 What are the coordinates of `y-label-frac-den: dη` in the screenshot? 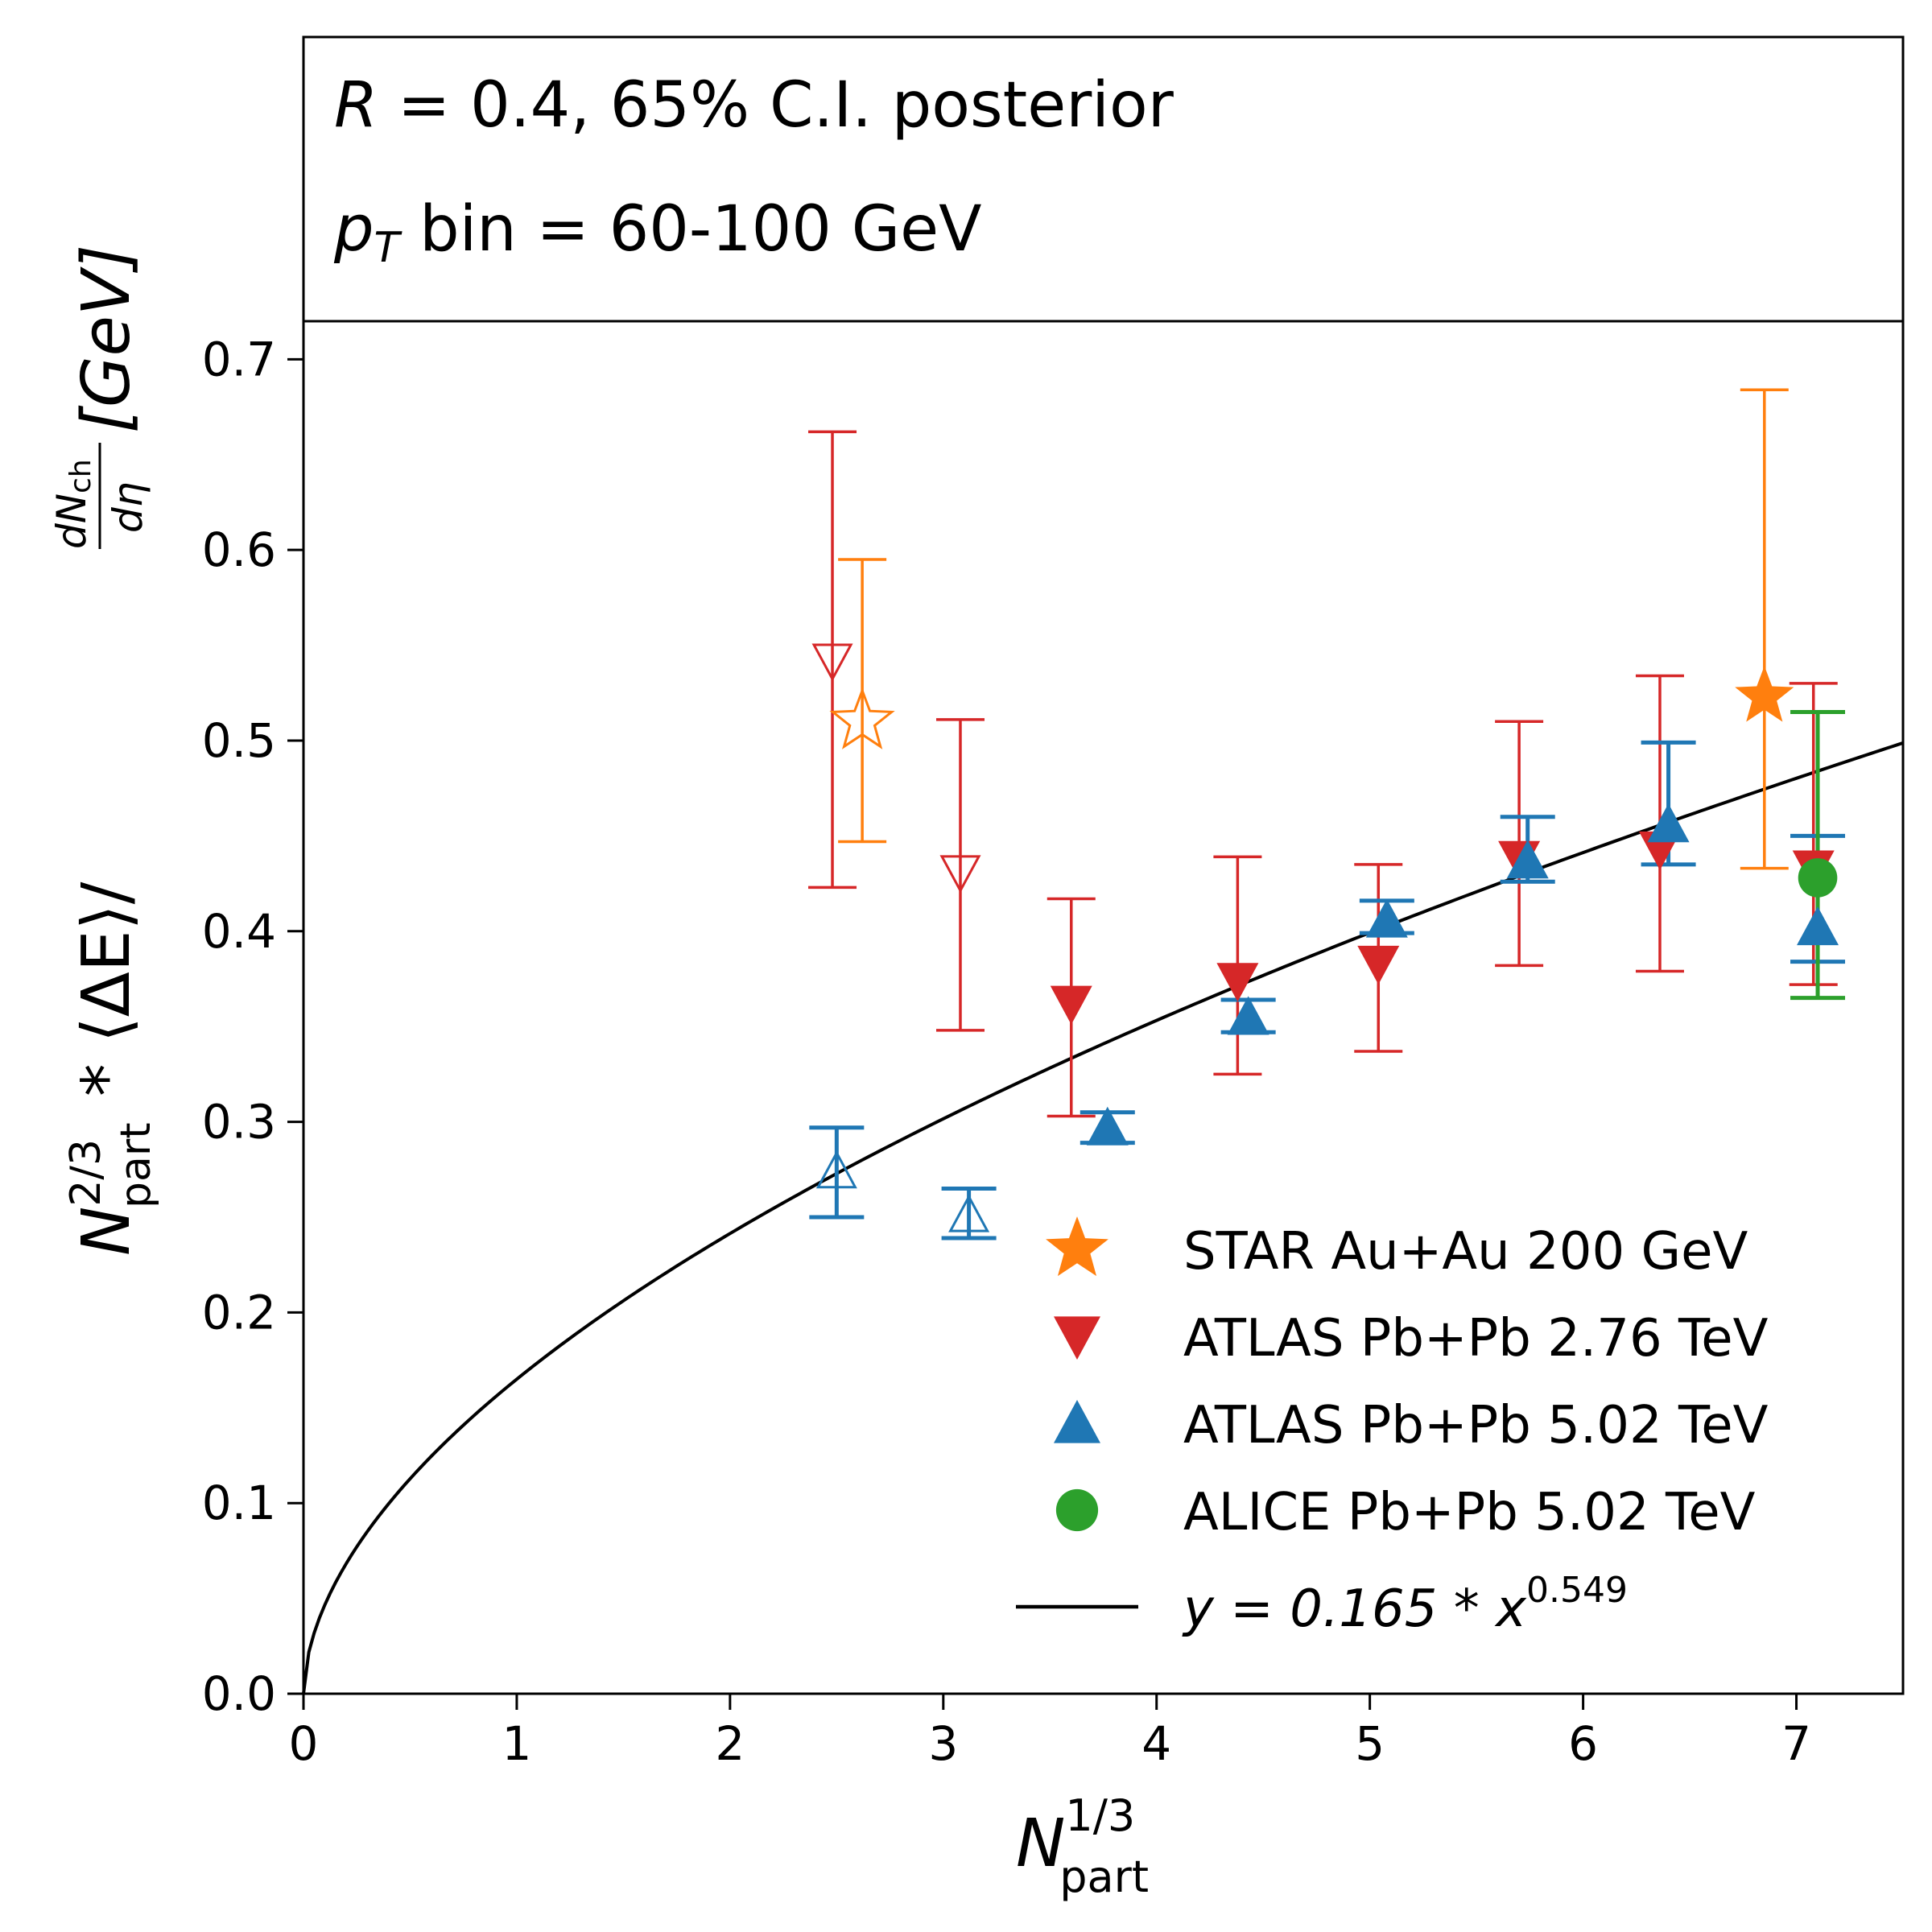 It's located at (128, 507).